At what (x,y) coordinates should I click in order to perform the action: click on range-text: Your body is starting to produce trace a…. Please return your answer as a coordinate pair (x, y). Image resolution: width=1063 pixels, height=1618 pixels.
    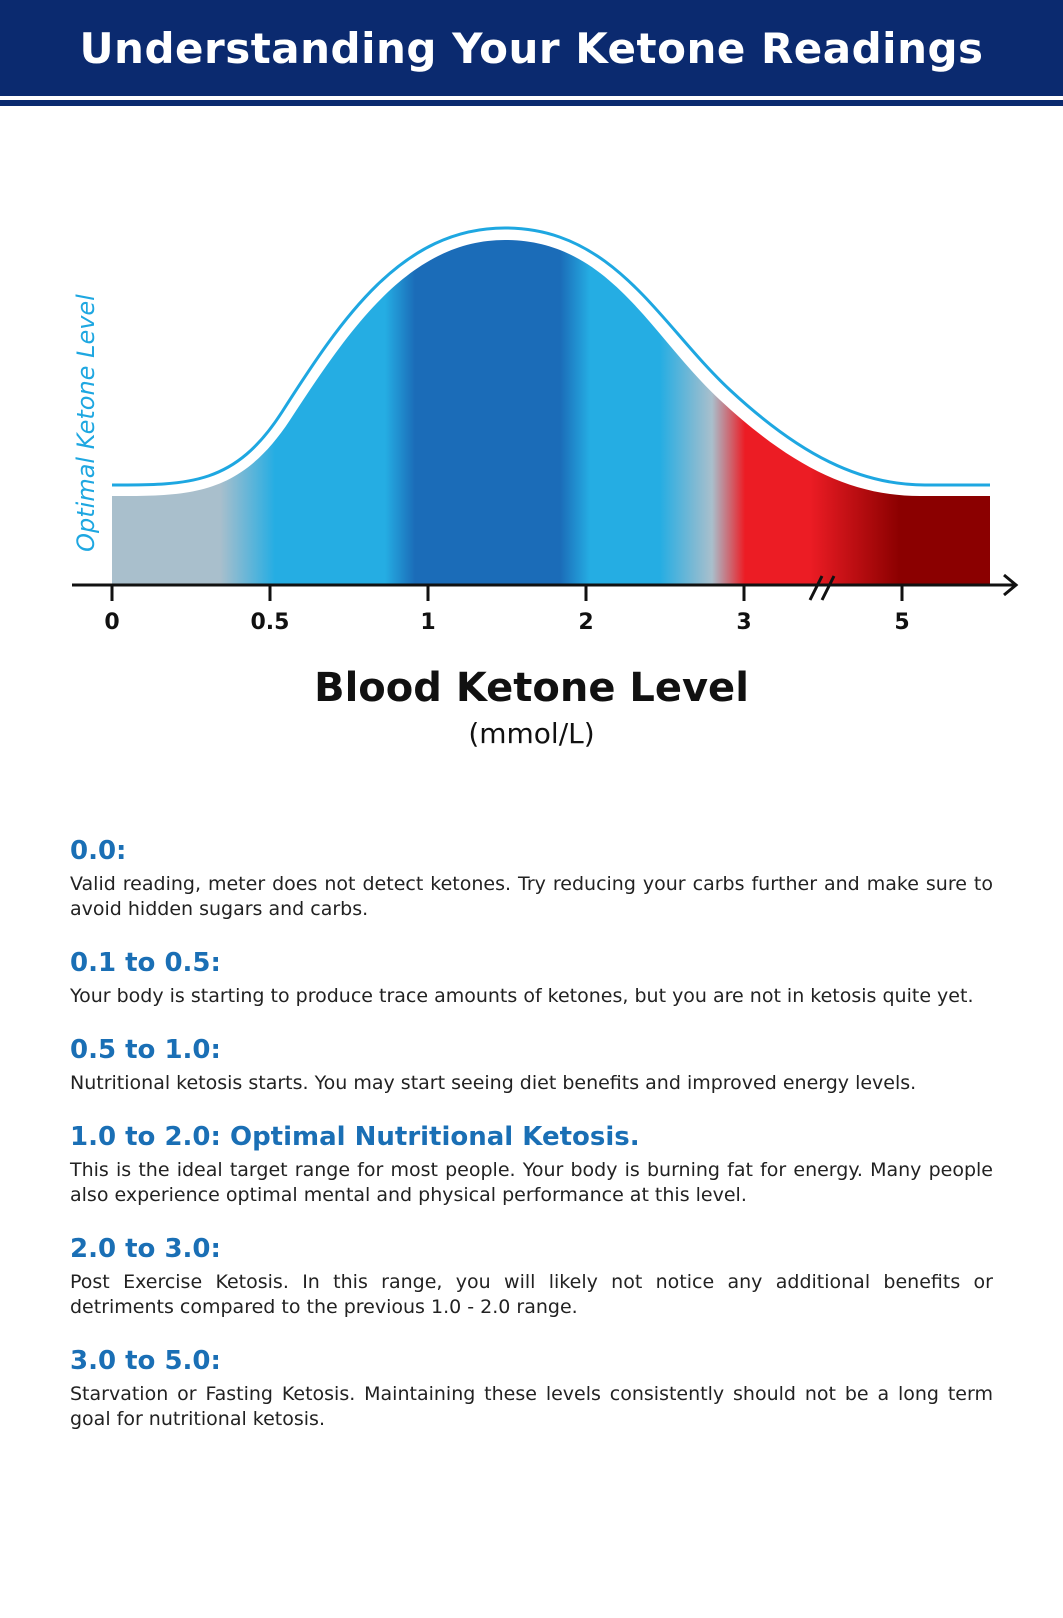
    Looking at the image, I should click on (522, 996).